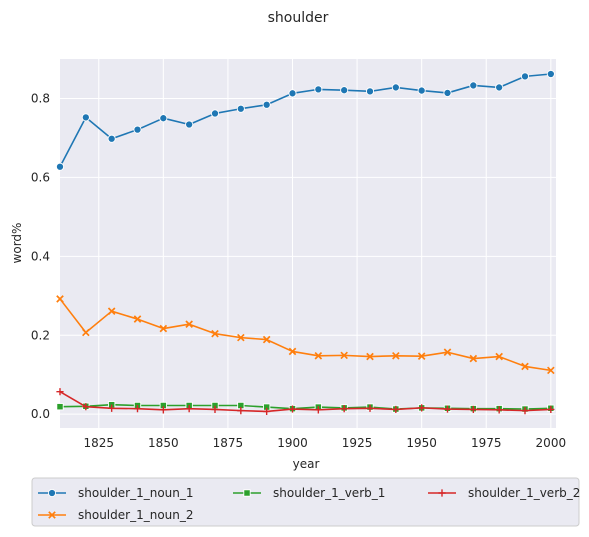 The height and width of the screenshot is (537, 589). I want to click on legend-item-shoulder_1_noun_1: shoulder_1_noun_1, so click(116, 493).